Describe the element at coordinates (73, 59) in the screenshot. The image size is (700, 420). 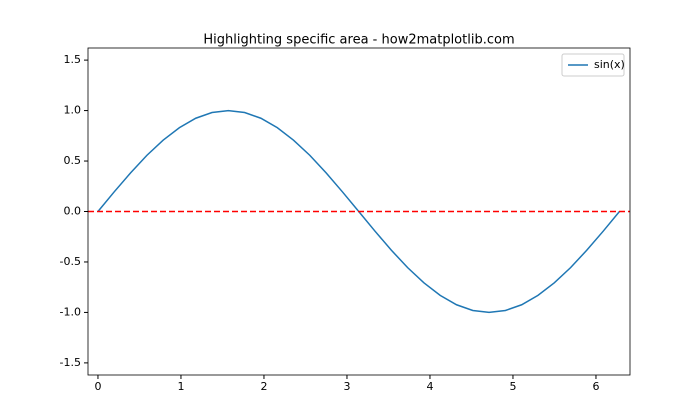
I see `y-tick-label: 1.5` at that location.